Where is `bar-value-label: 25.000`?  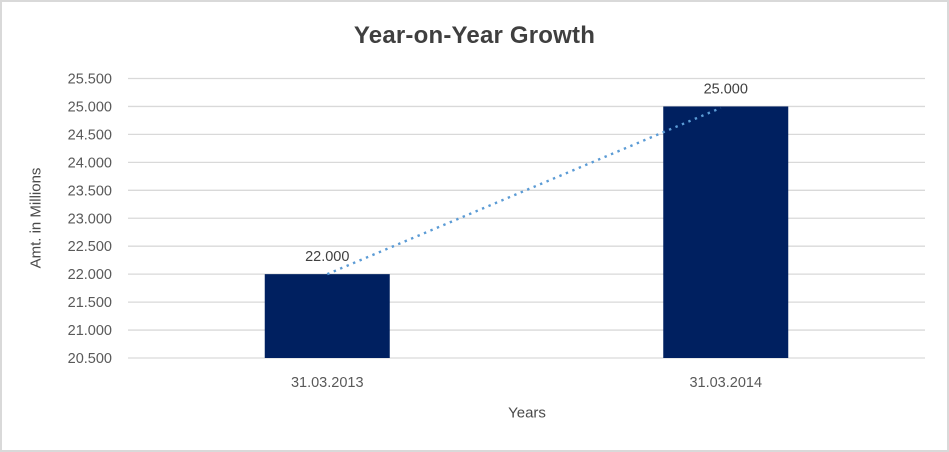
bar-value-label: 25.000 is located at coordinates (726, 89).